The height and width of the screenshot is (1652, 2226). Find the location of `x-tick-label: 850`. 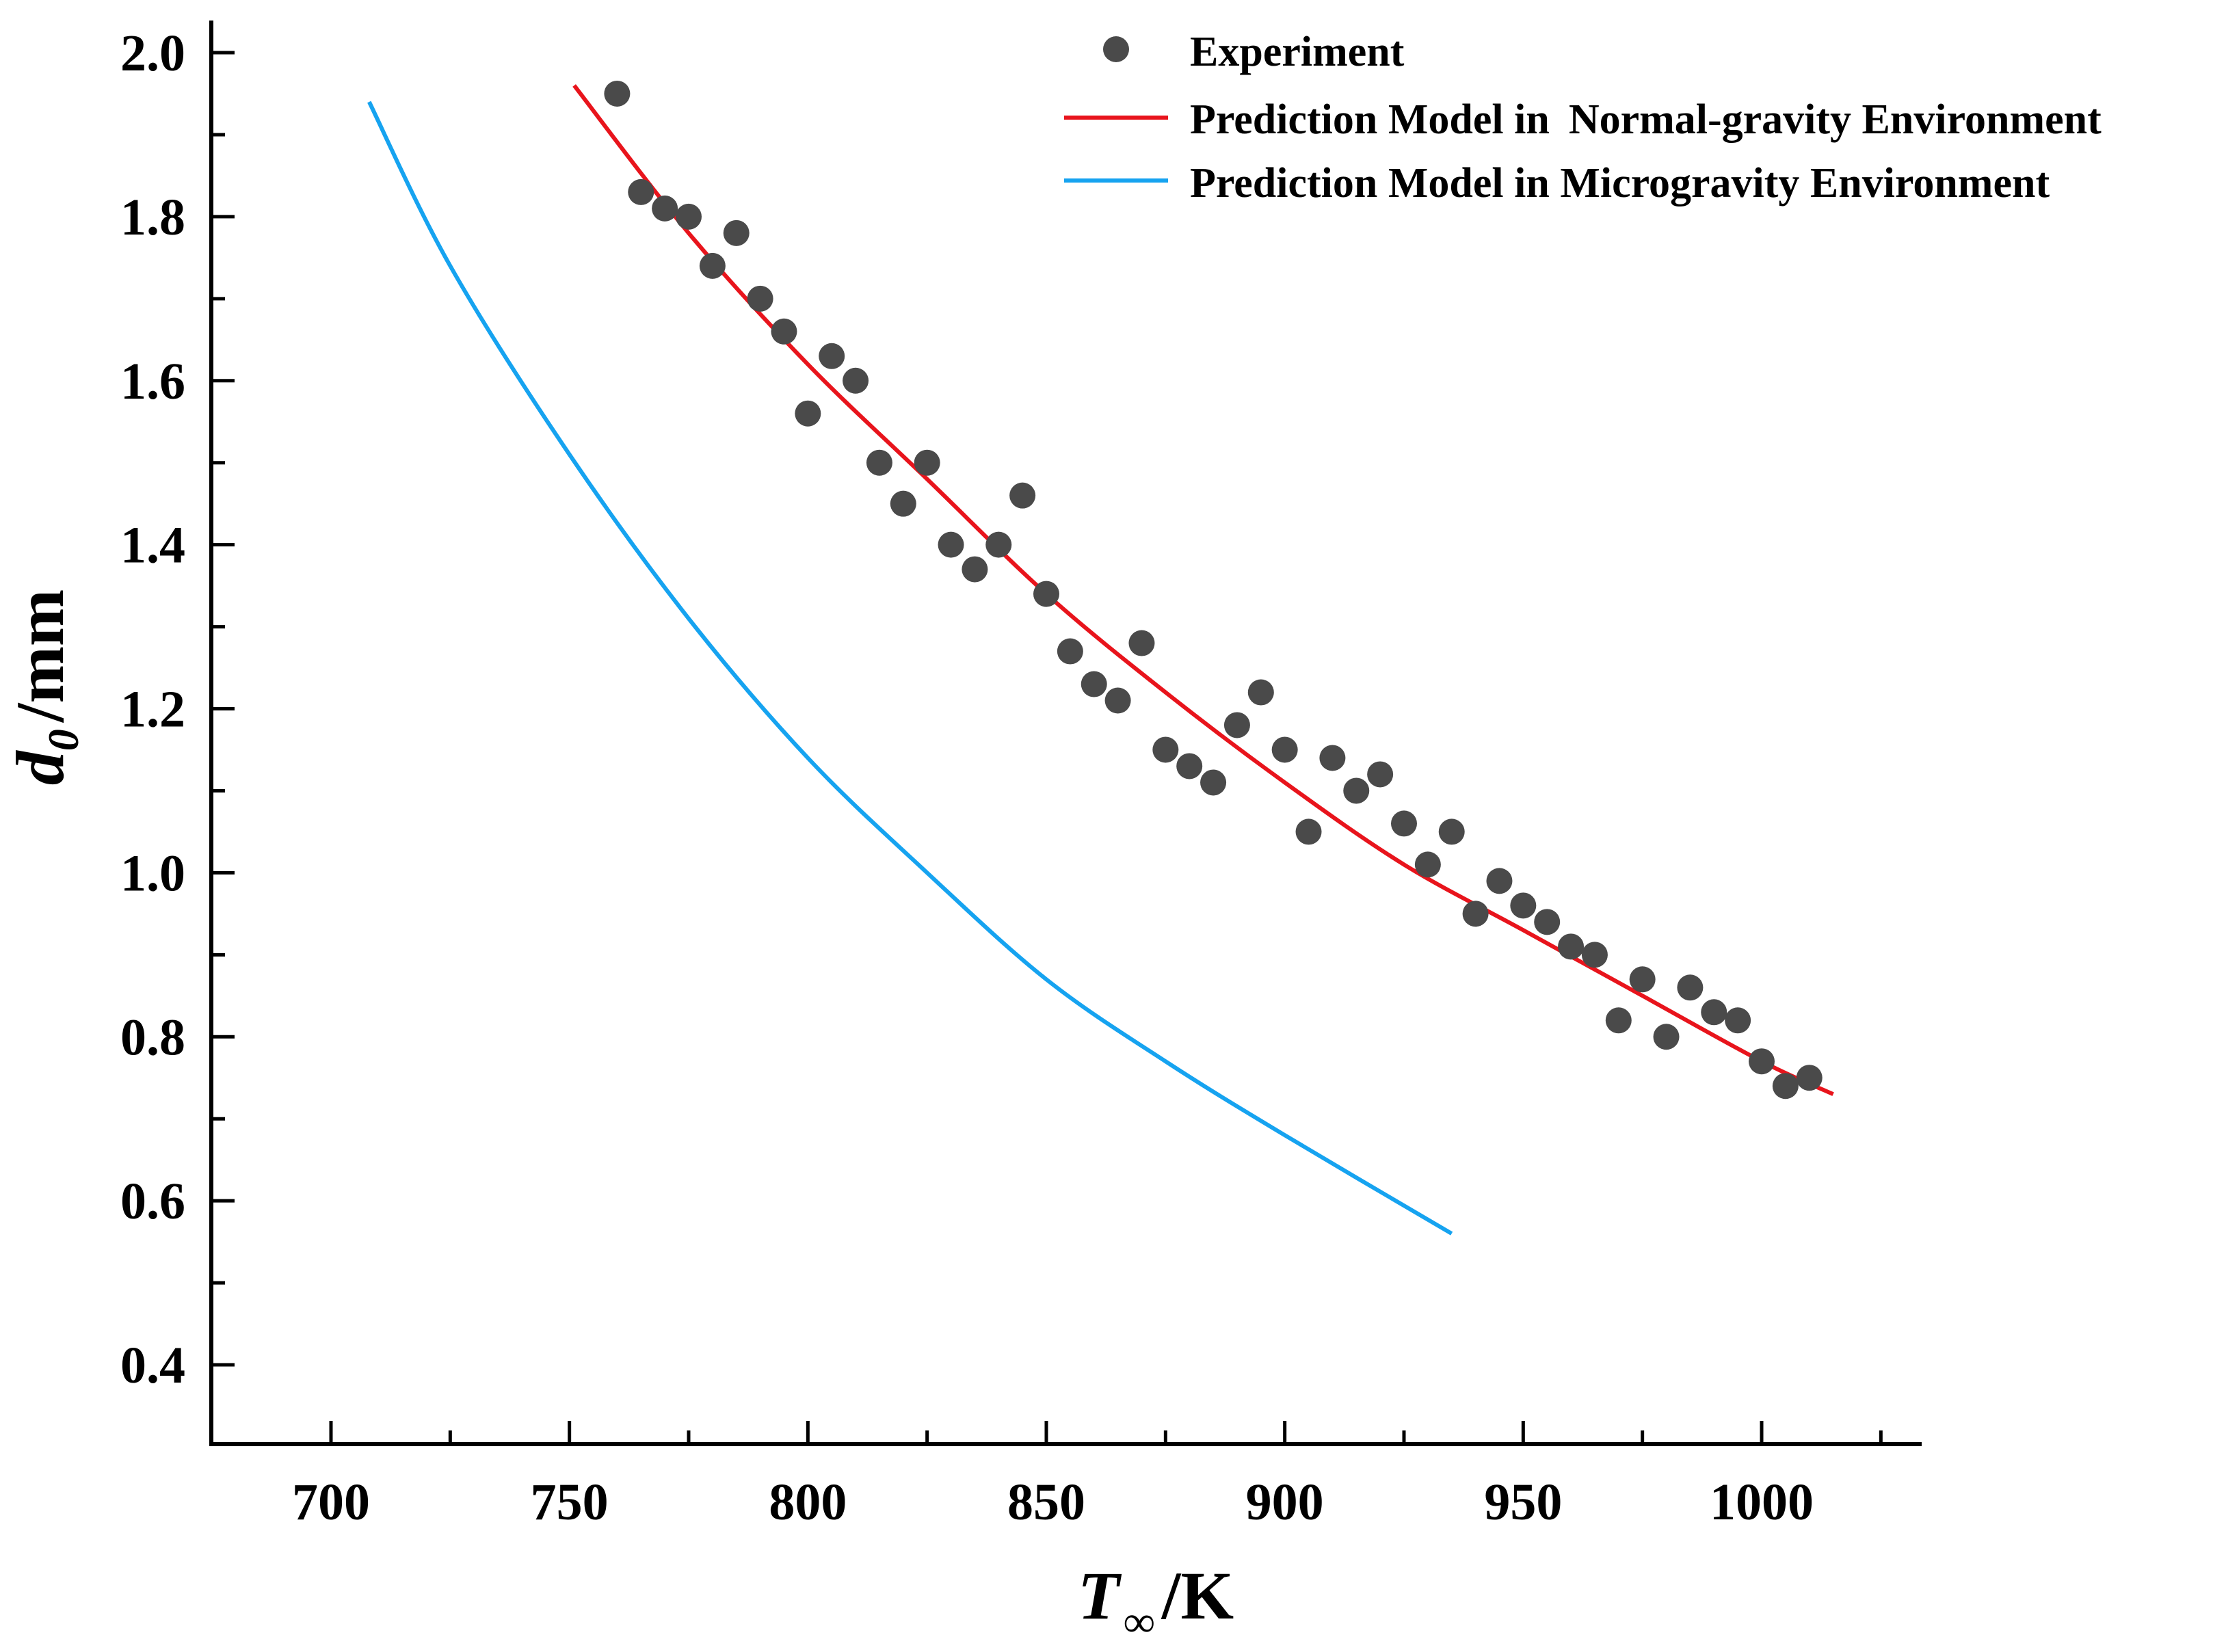

x-tick-label: 850 is located at coordinates (1046, 1502).